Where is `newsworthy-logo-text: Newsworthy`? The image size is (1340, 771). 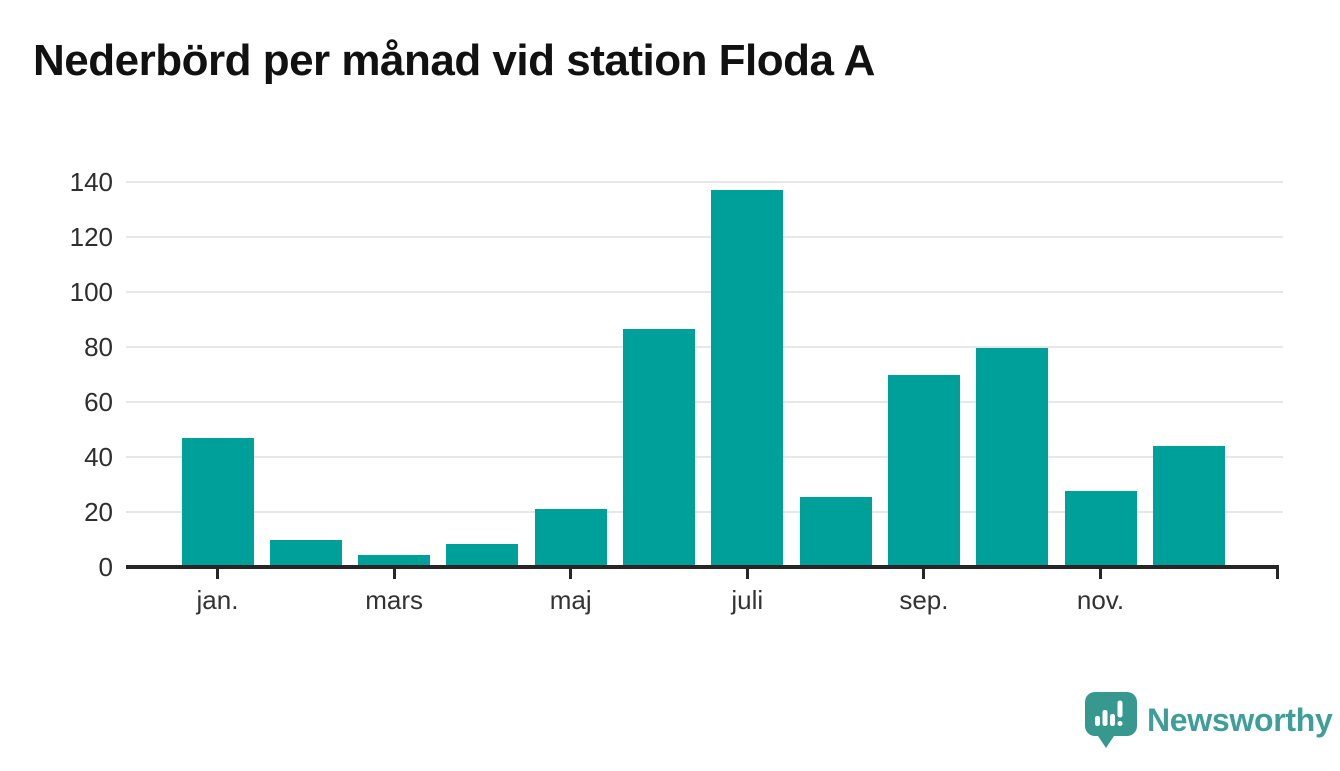
newsworthy-logo-text: Newsworthy is located at coordinates (1240, 719).